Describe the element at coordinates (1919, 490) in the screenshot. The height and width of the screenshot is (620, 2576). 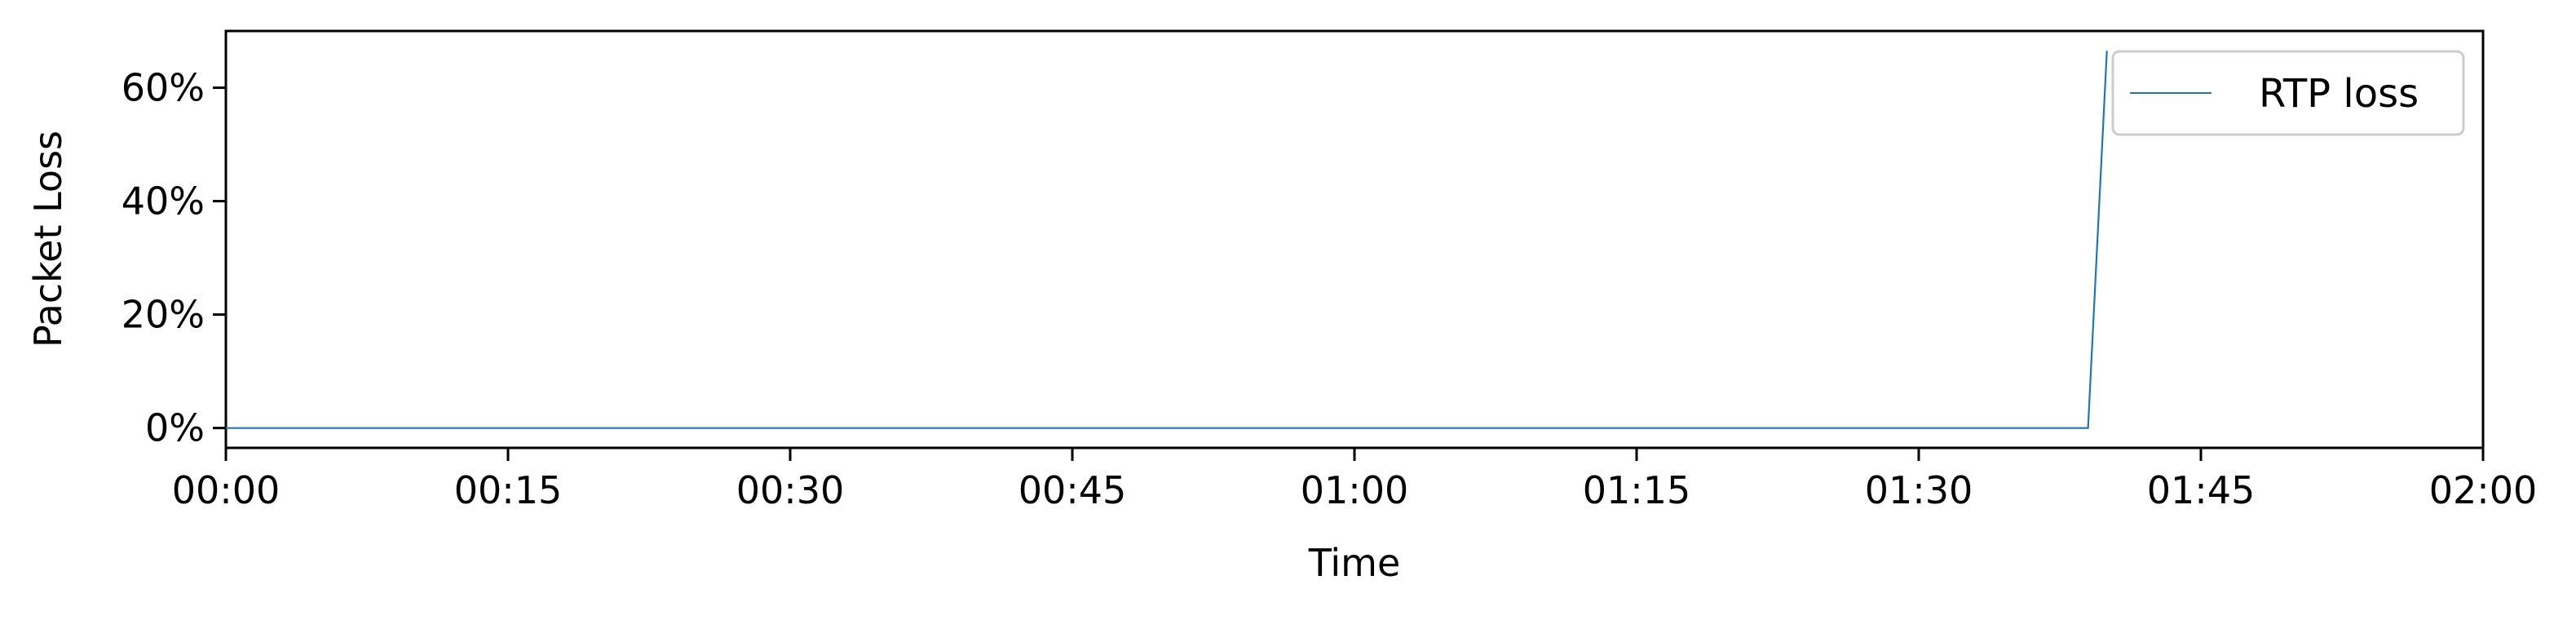
I see `x-tick-label: 01:30` at that location.